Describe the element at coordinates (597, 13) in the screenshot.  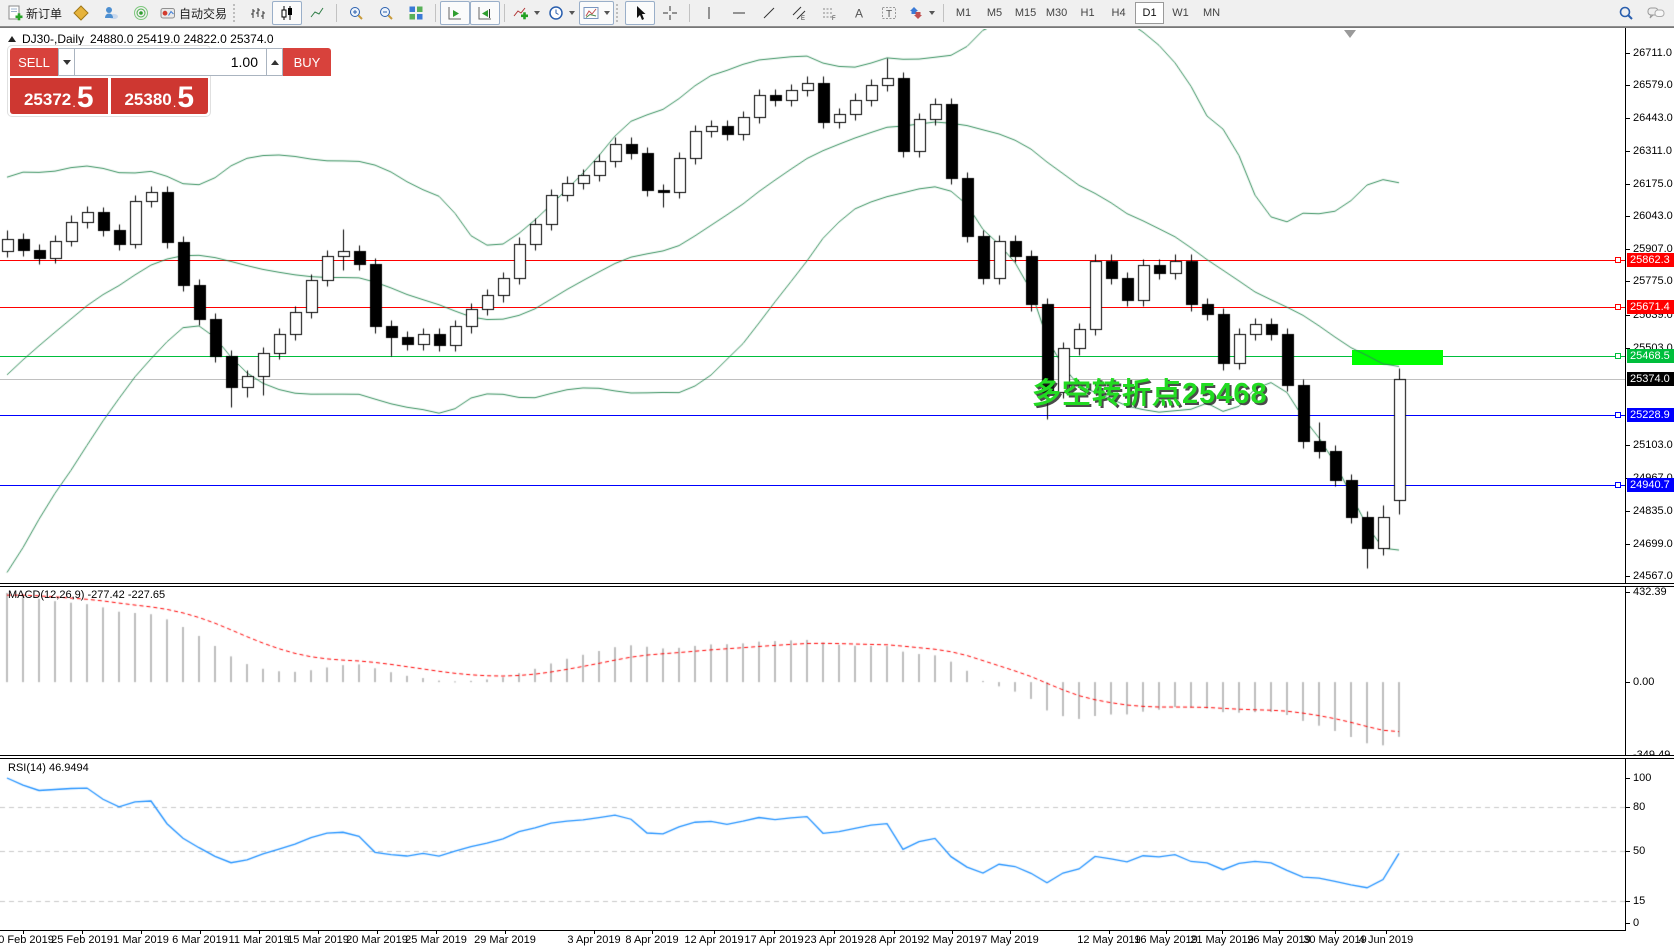
I see `templates-button` at that location.